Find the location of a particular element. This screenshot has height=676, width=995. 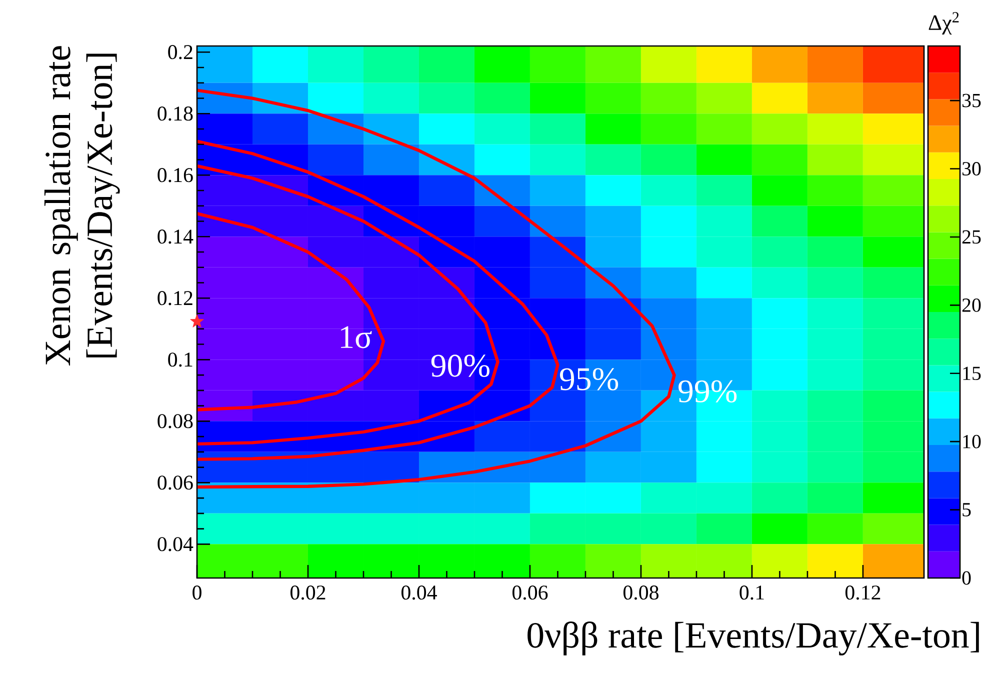

series-label: 99% is located at coordinates (707, 391).